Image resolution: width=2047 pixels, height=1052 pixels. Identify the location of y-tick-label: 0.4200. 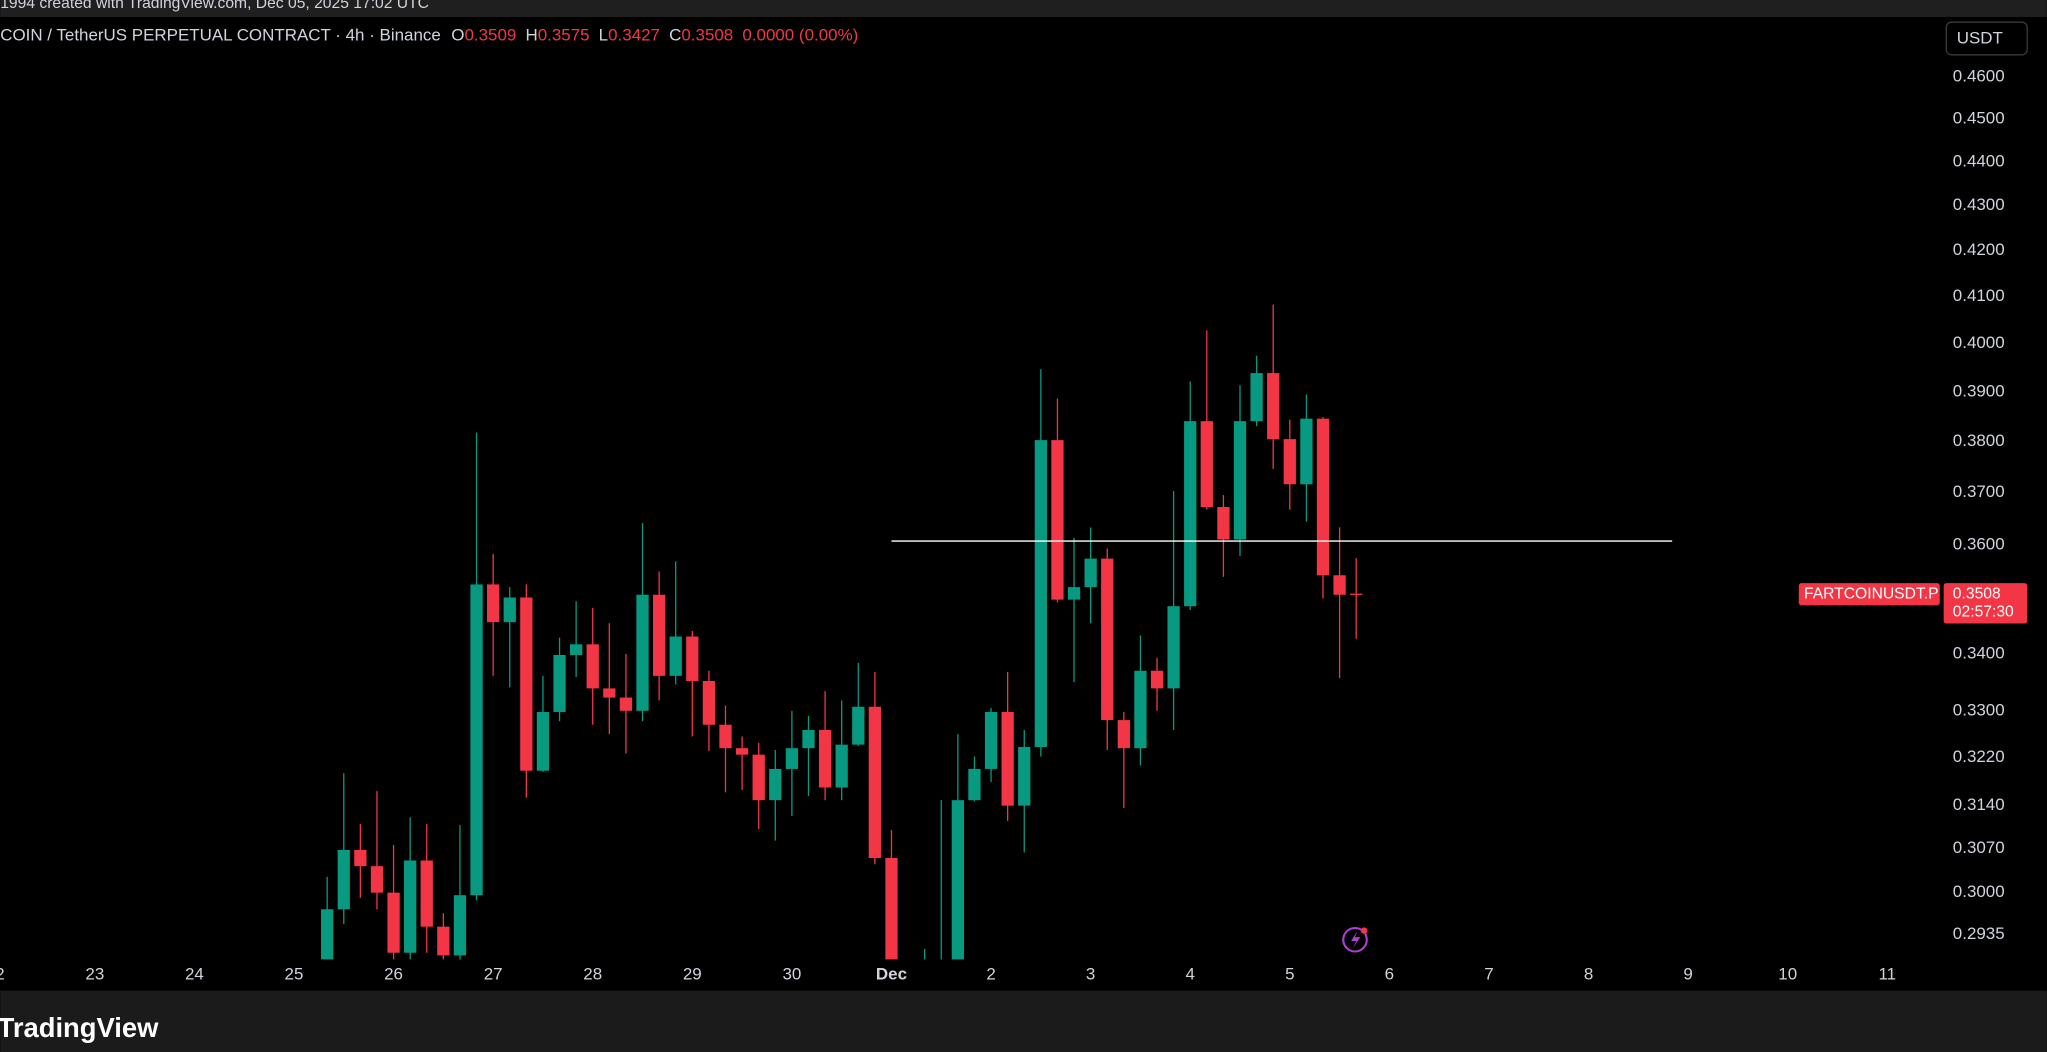
(1979, 249).